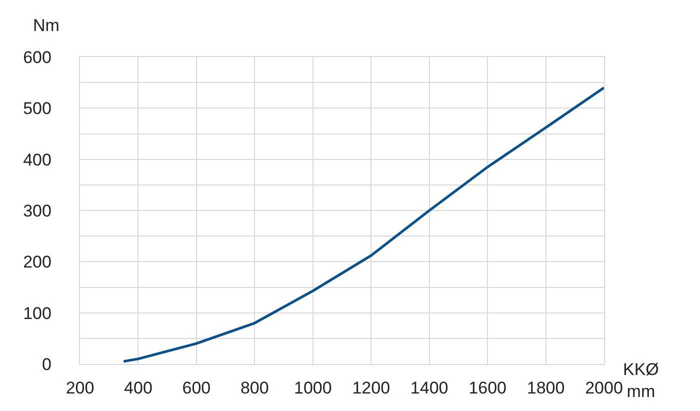 This screenshot has height=411, width=700. Describe the element at coordinates (254, 388) in the screenshot. I see `x-tick-label: 800` at that location.